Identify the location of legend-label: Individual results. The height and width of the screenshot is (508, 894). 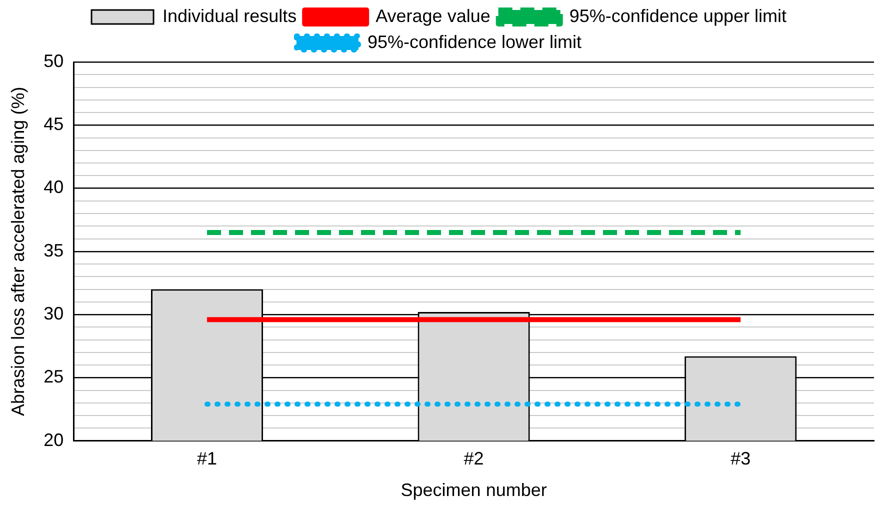
(229, 16).